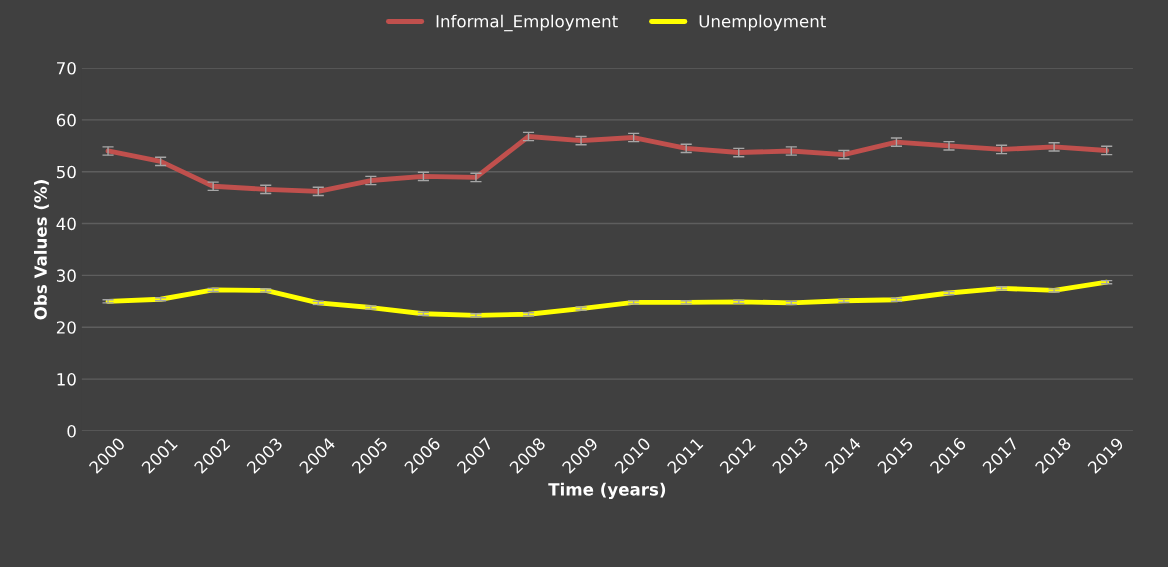 This screenshot has width=1168, height=567. Describe the element at coordinates (66, 327) in the screenshot. I see `y-tick-label: 20` at that location.